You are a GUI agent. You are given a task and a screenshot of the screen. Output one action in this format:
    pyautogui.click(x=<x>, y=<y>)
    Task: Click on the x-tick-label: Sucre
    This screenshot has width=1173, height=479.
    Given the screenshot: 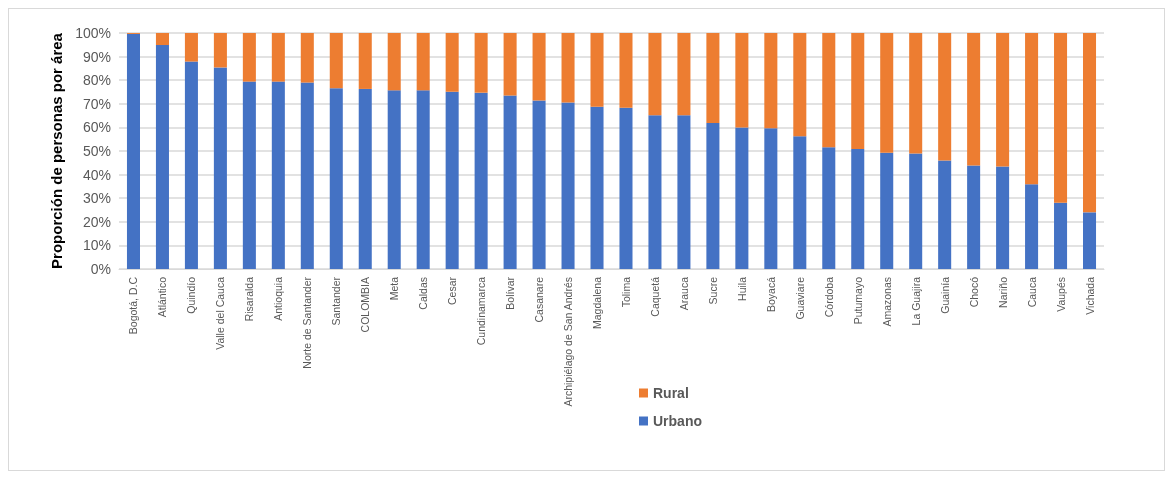 What is the action you would take?
    pyautogui.click(x=712, y=290)
    